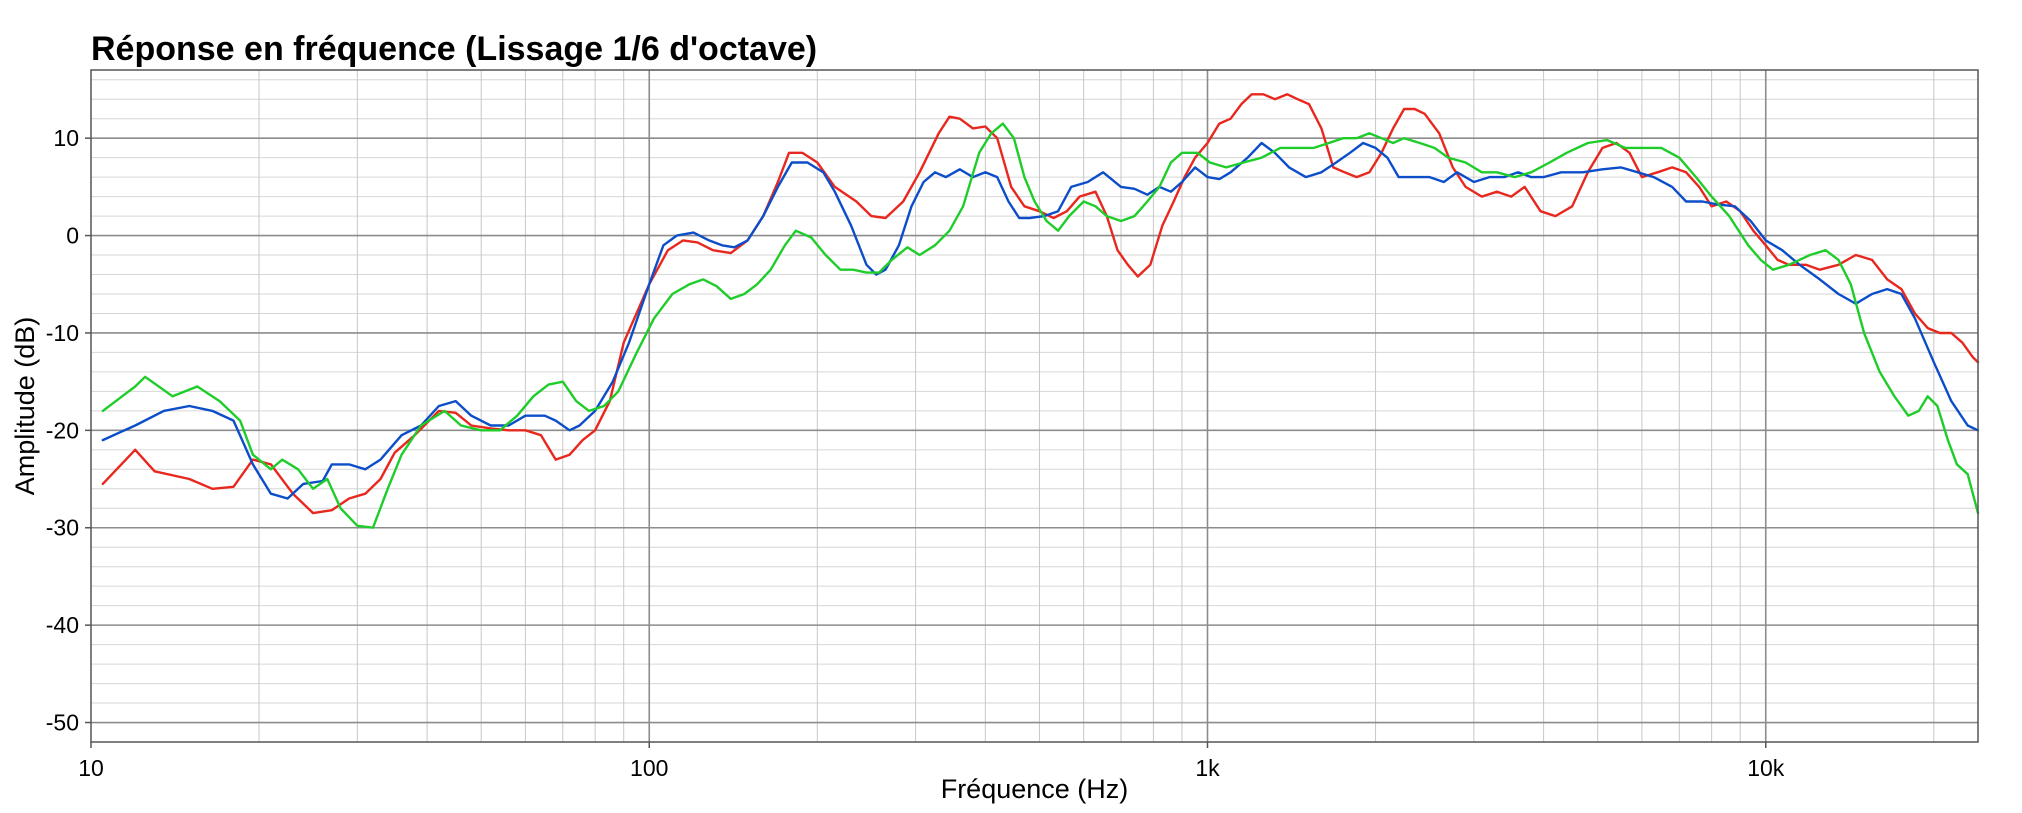  I want to click on y-tick-label: -50, so click(62, 723).